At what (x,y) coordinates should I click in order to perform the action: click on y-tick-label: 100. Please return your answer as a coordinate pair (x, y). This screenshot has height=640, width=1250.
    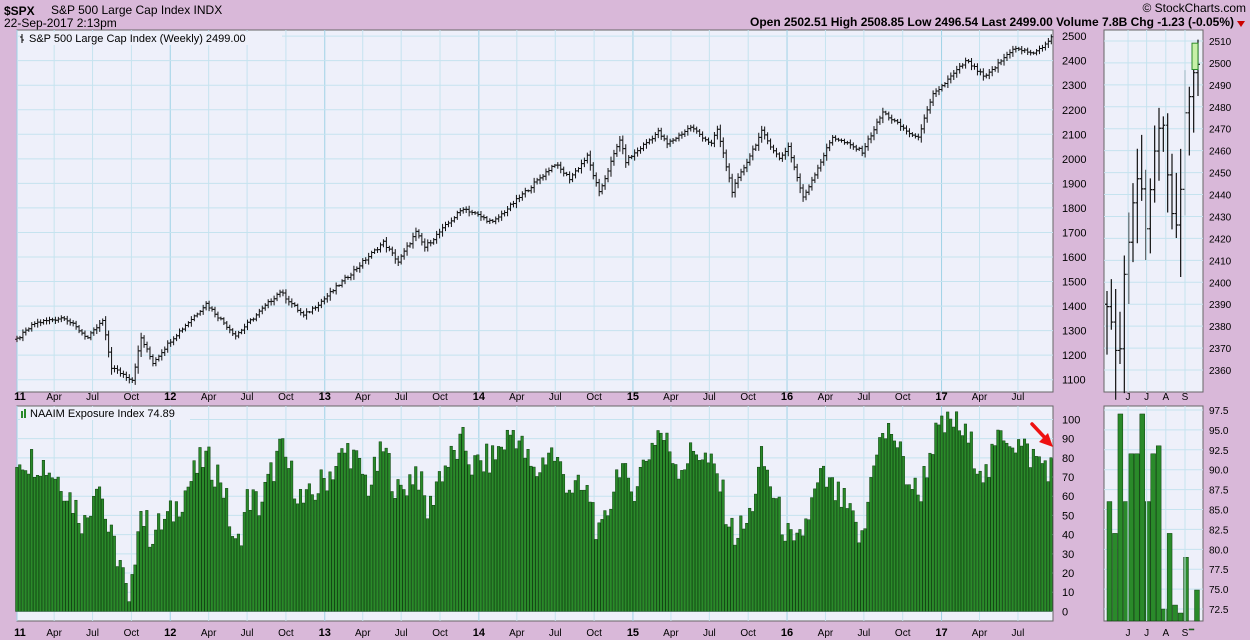
    Looking at the image, I should click on (1071, 420).